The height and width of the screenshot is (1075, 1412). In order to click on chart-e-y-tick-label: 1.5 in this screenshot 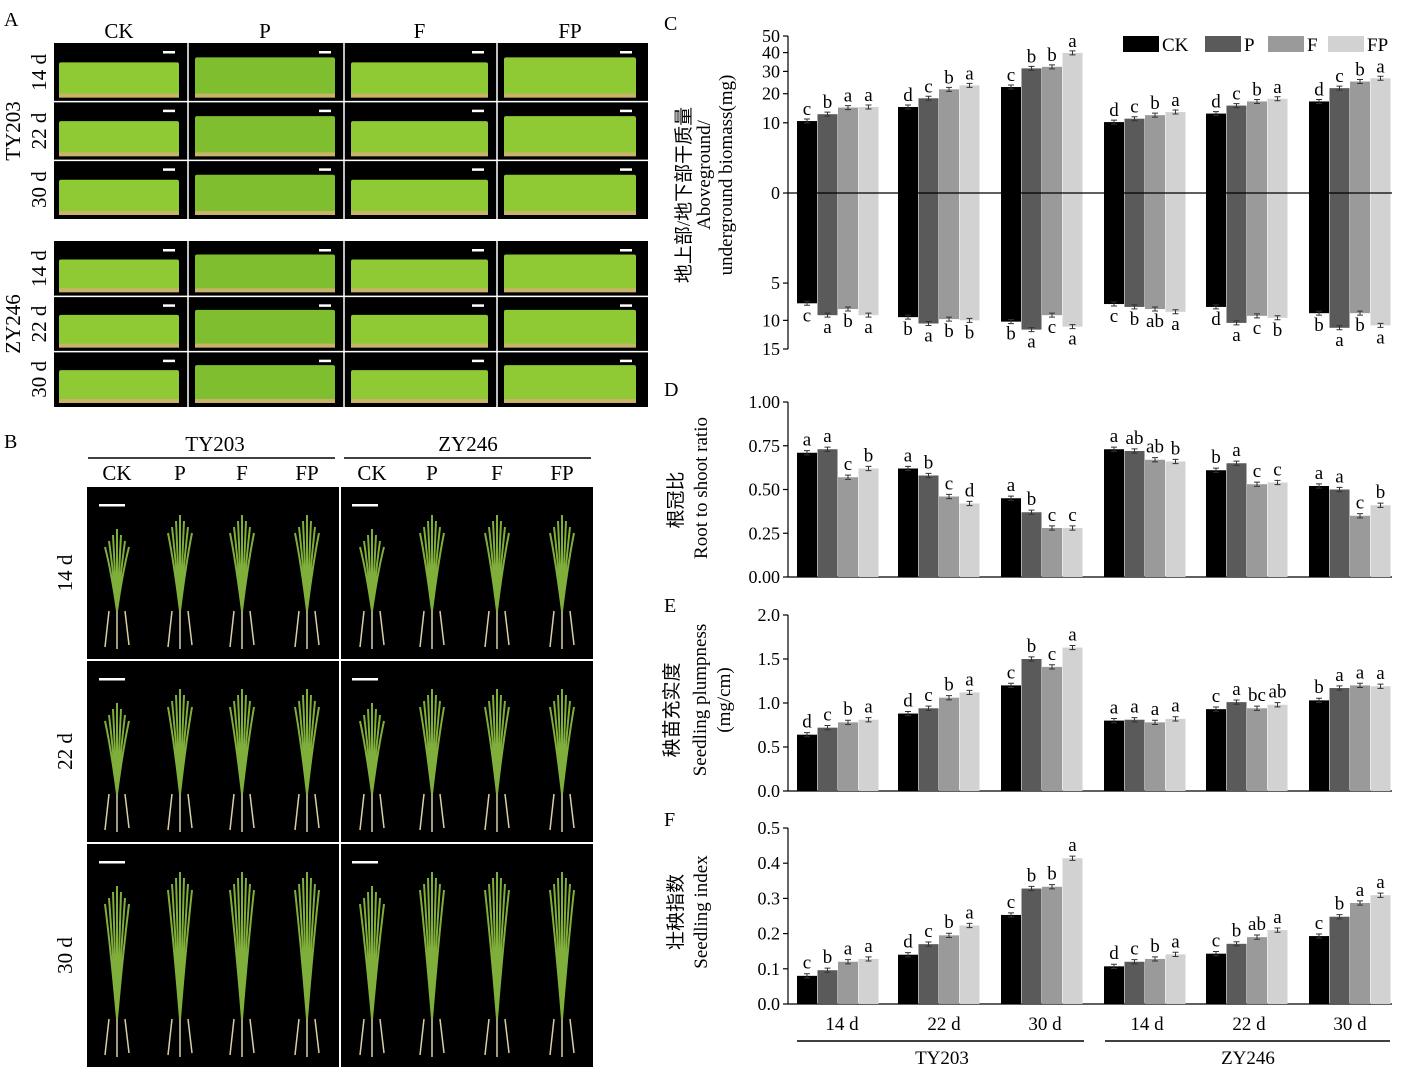, I will do `click(769, 659)`.